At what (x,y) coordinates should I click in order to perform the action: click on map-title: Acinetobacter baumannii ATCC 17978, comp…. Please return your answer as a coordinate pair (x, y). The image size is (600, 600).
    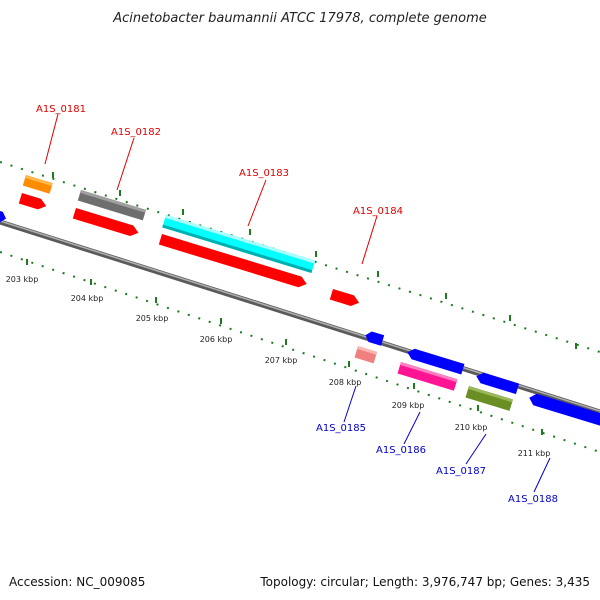
    Looking at the image, I should click on (299, 18).